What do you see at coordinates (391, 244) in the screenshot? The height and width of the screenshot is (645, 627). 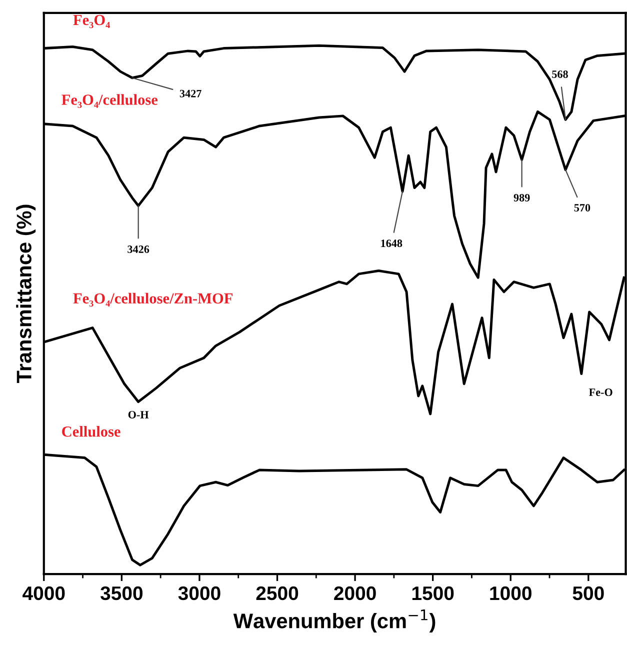 I see `annotation: 1648` at bounding box center [391, 244].